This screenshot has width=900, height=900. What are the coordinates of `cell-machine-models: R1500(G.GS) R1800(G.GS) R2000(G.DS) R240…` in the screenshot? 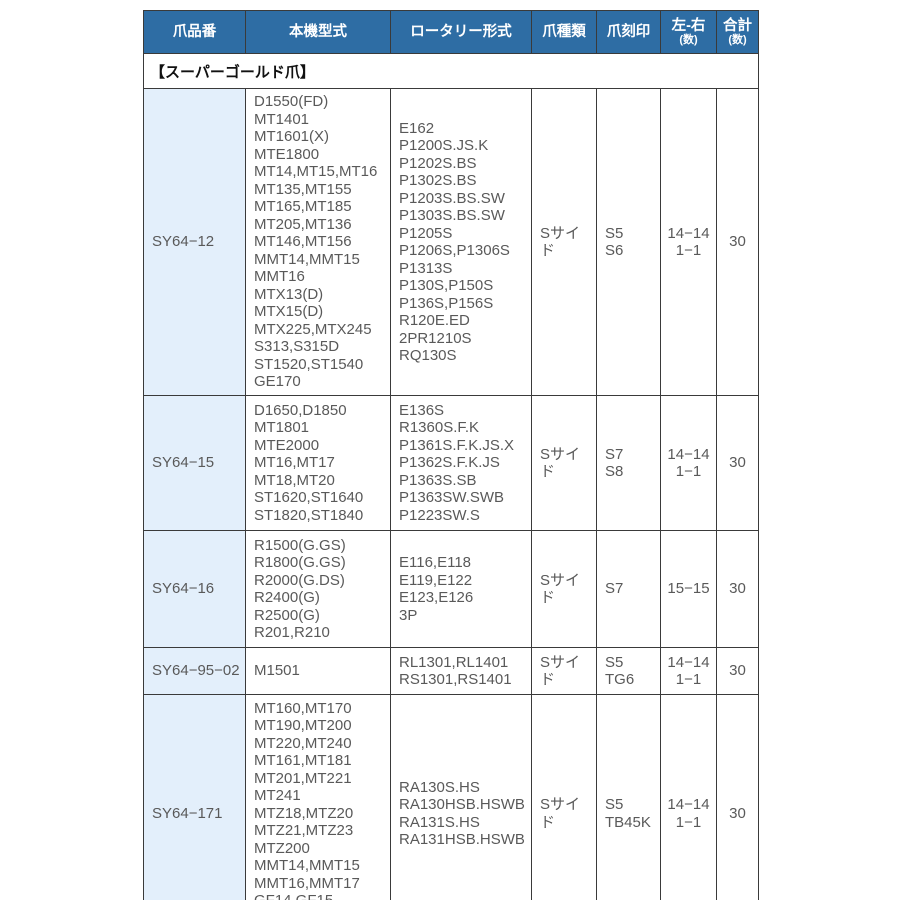 It's located at (318, 589).